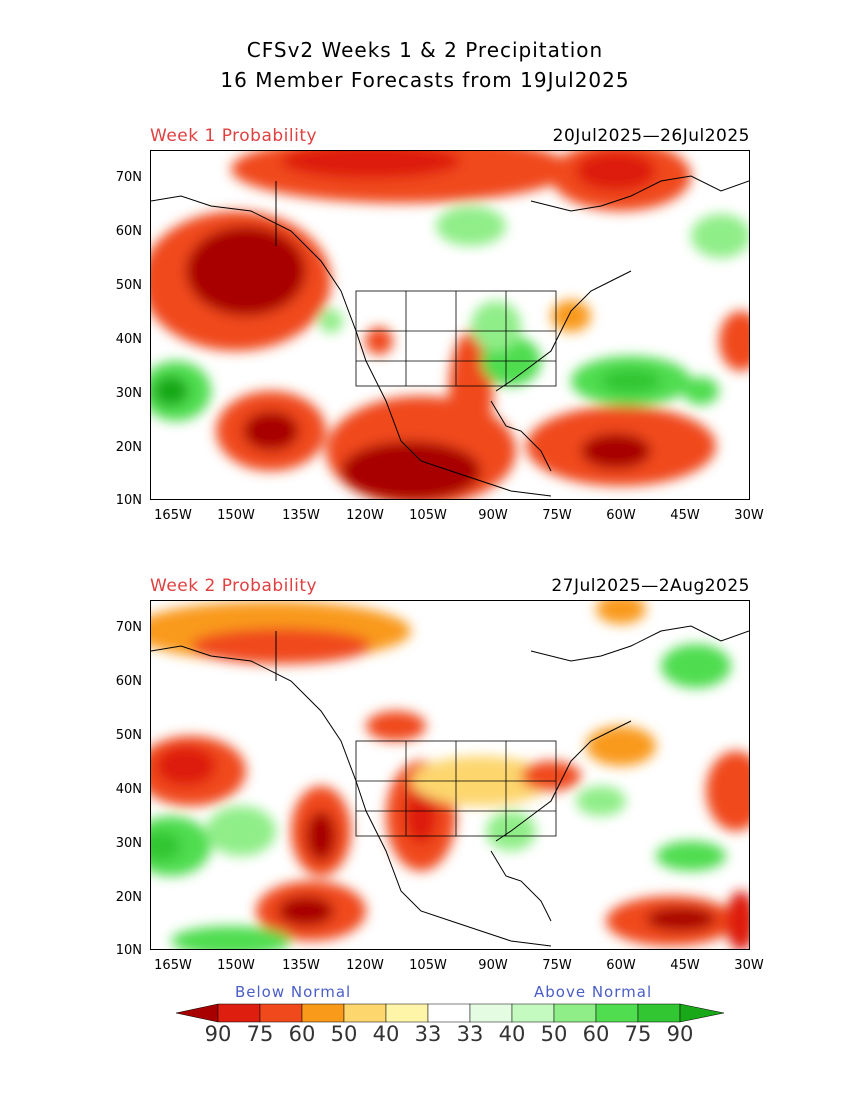  Describe the element at coordinates (128, 789) in the screenshot. I see `p2-lat-label: 40N` at that location.